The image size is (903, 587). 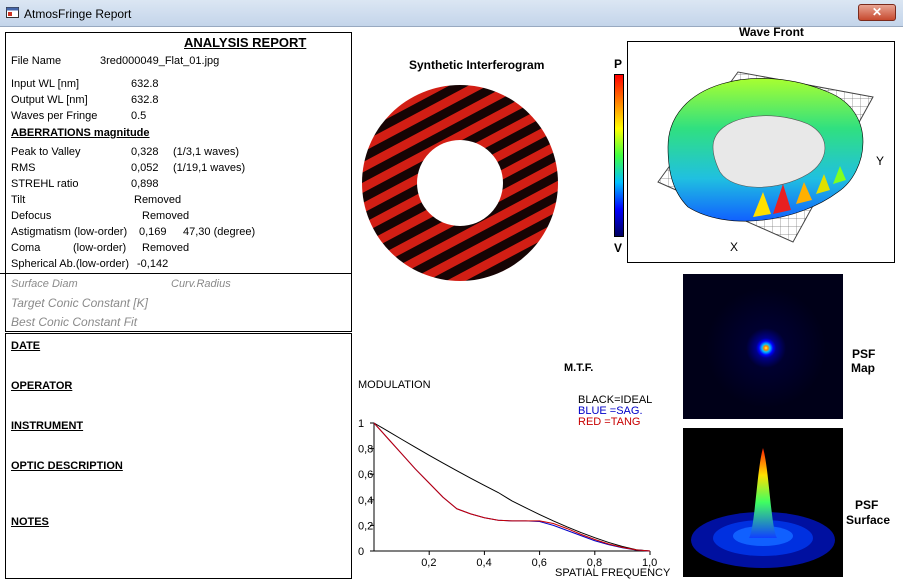 What do you see at coordinates (46, 152) in the screenshot?
I see `ptv-label: Peak to Valley` at bounding box center [46, 152].